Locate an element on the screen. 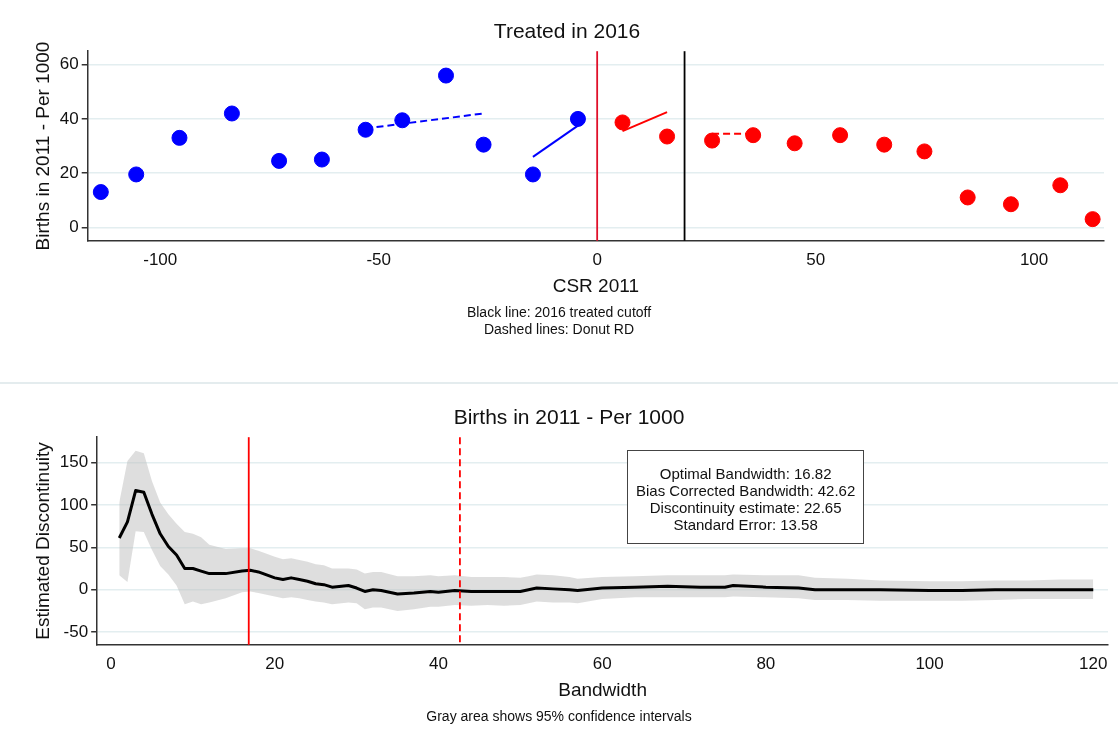 The width and height of the screenshot is (1118, 753). x-tick-label: 40 is located at coordinates (438, 663).